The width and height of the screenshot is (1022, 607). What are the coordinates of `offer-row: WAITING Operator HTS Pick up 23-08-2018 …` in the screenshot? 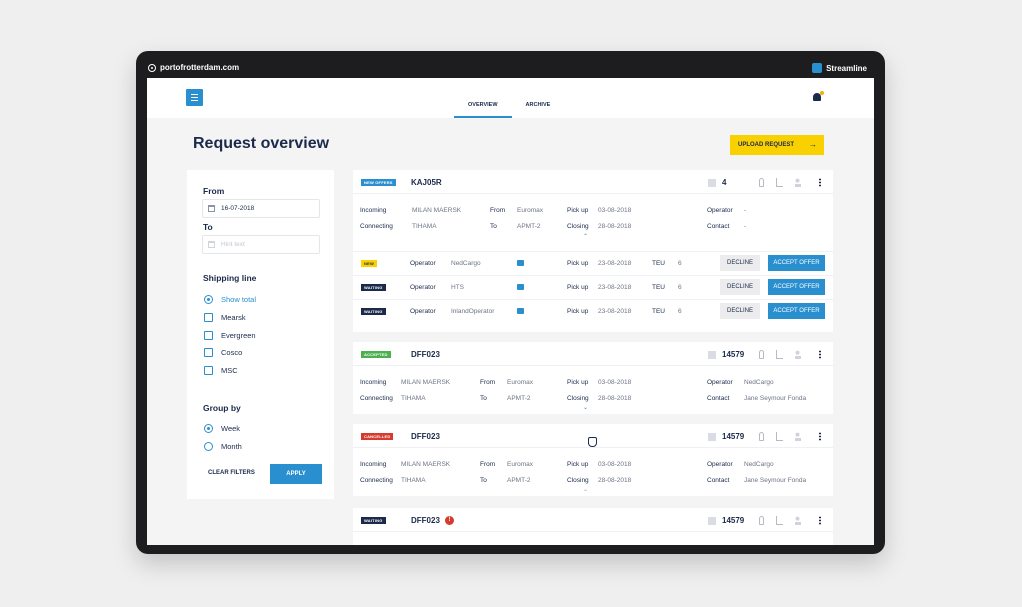 It's located at (593, 287).